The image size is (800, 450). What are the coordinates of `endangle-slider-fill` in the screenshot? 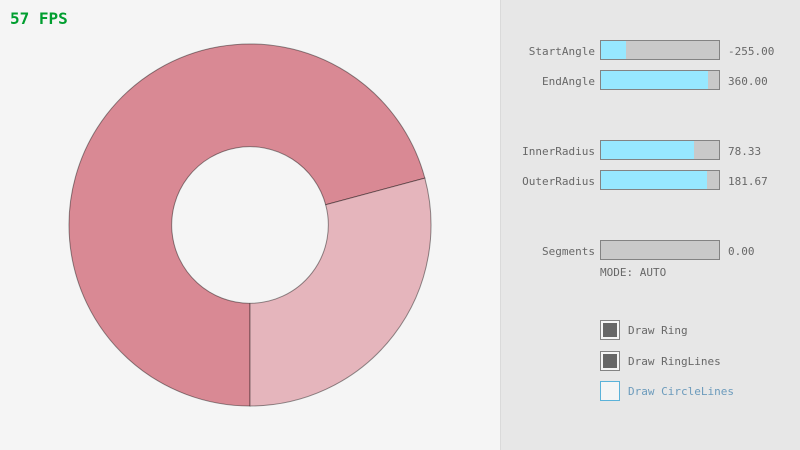 It's located at (654, 80).